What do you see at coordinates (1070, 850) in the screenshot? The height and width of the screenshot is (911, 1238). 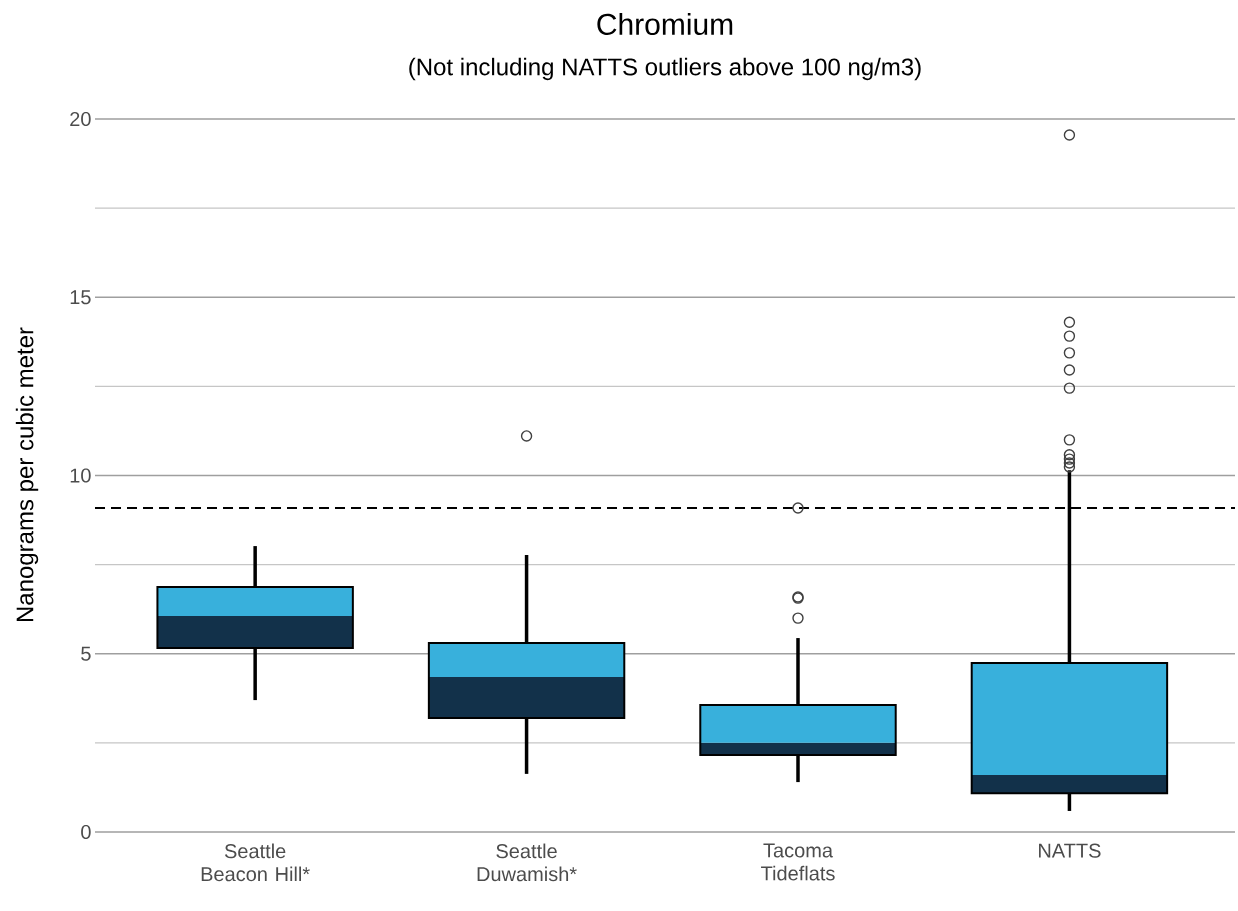 I see `x-tick-label: NATTS` at bounding box center [1070, 850].